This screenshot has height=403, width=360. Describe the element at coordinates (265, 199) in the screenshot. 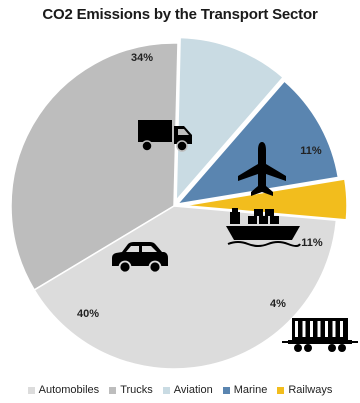

I see `pie-slice-railways` at that location.